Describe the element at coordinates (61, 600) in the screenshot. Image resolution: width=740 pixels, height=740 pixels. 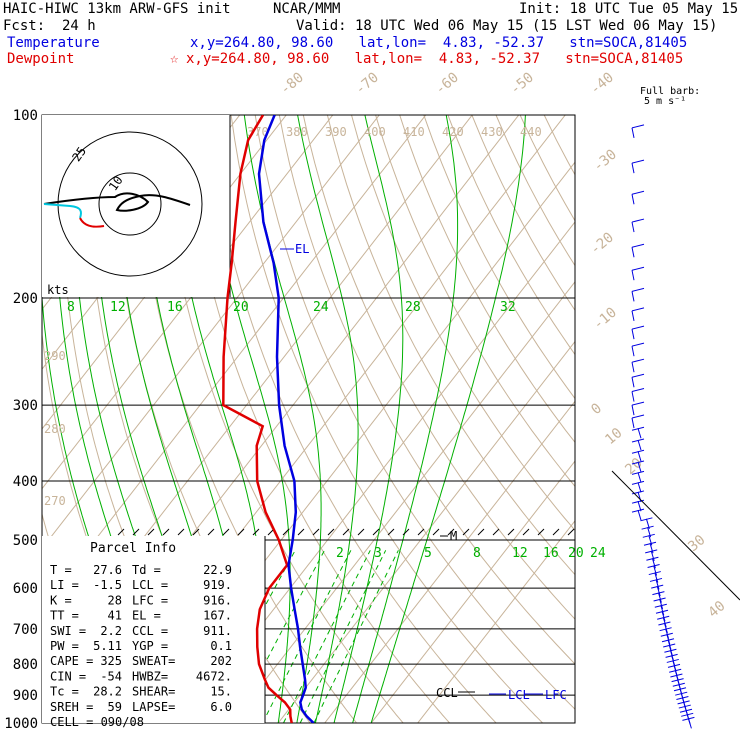
I see `parcel-info-cell: K =` at that location.